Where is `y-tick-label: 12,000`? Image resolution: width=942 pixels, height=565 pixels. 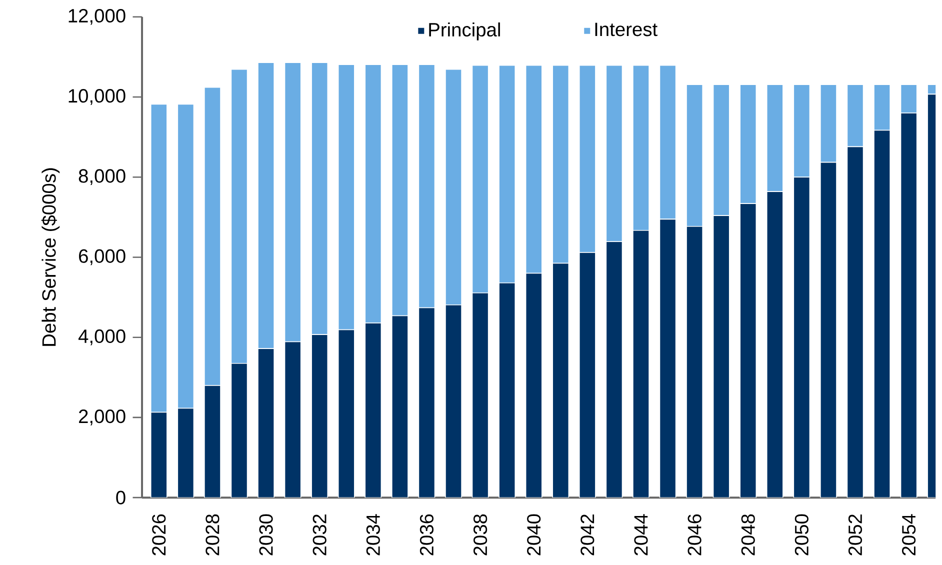 y-tick-label: 12,000 is located at coordinates (97, 16).